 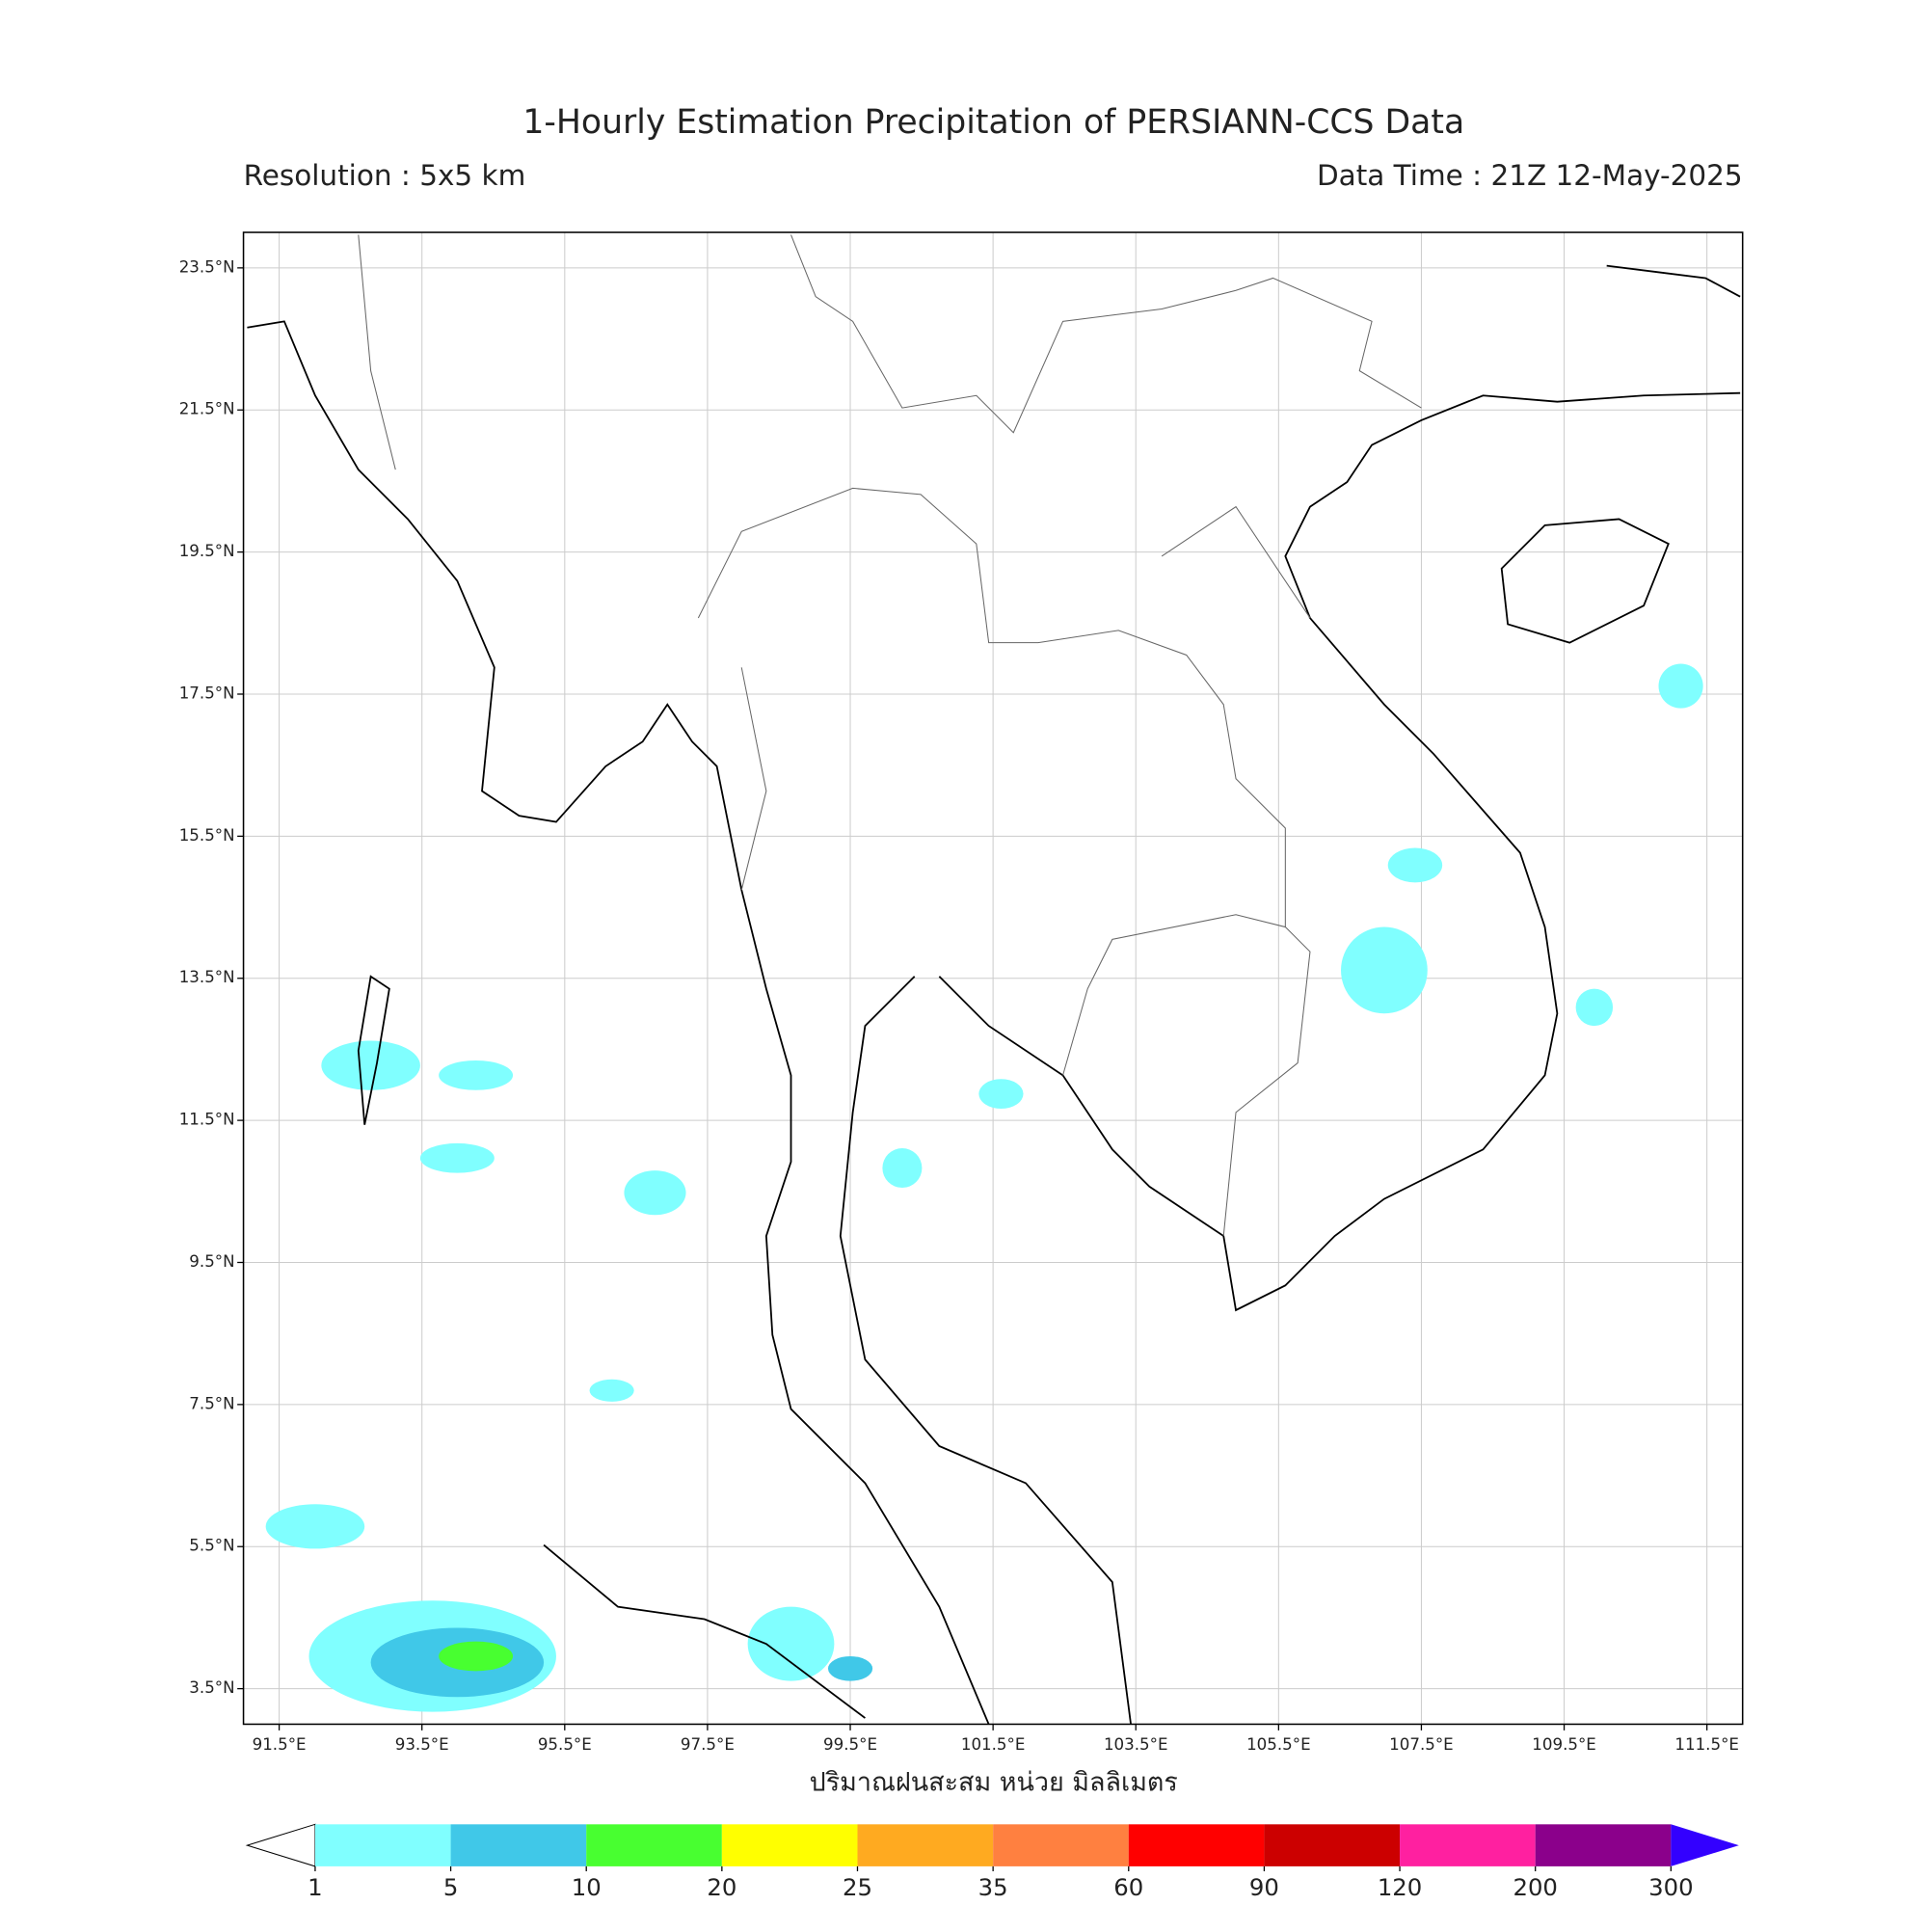 I want to click on y-tick-label: 21.5°N, so click(x=207, y=409).